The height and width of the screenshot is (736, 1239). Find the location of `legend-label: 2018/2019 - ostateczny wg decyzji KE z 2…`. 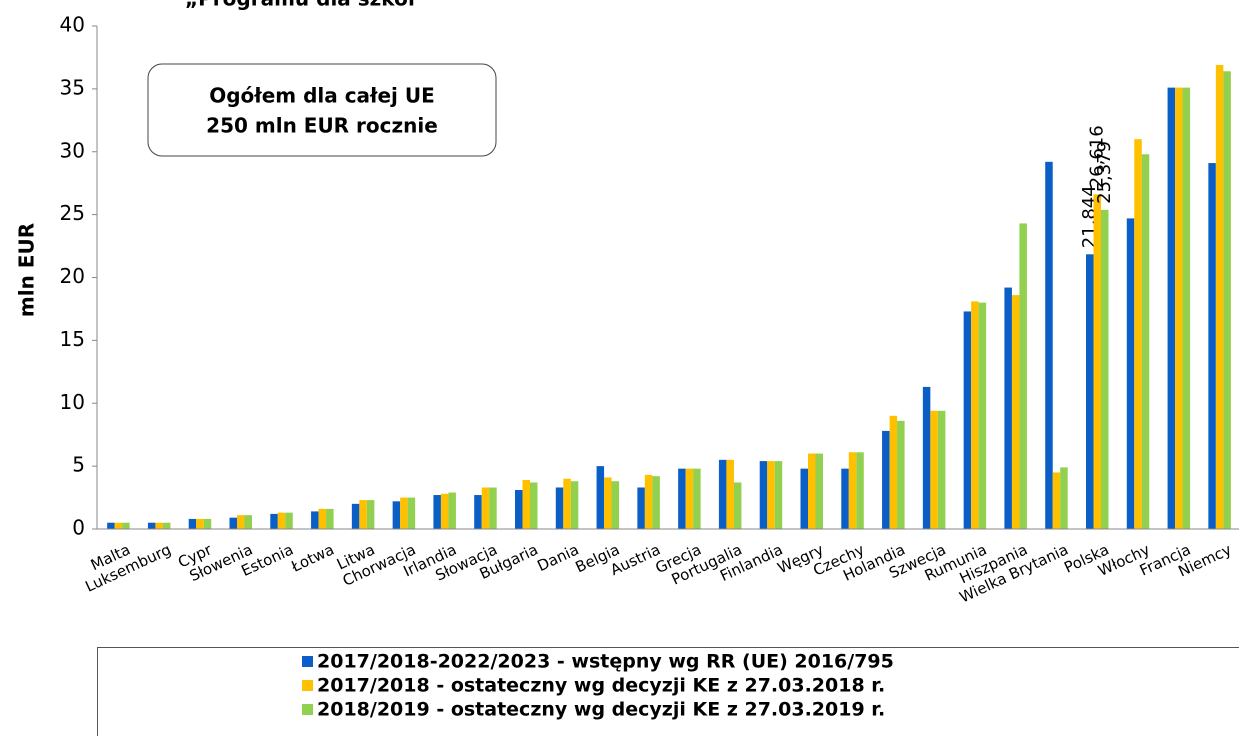

legend-label: 2018/2019 - ostateczny wg decyzji KE z 2… is located at coordinates (601, 710).